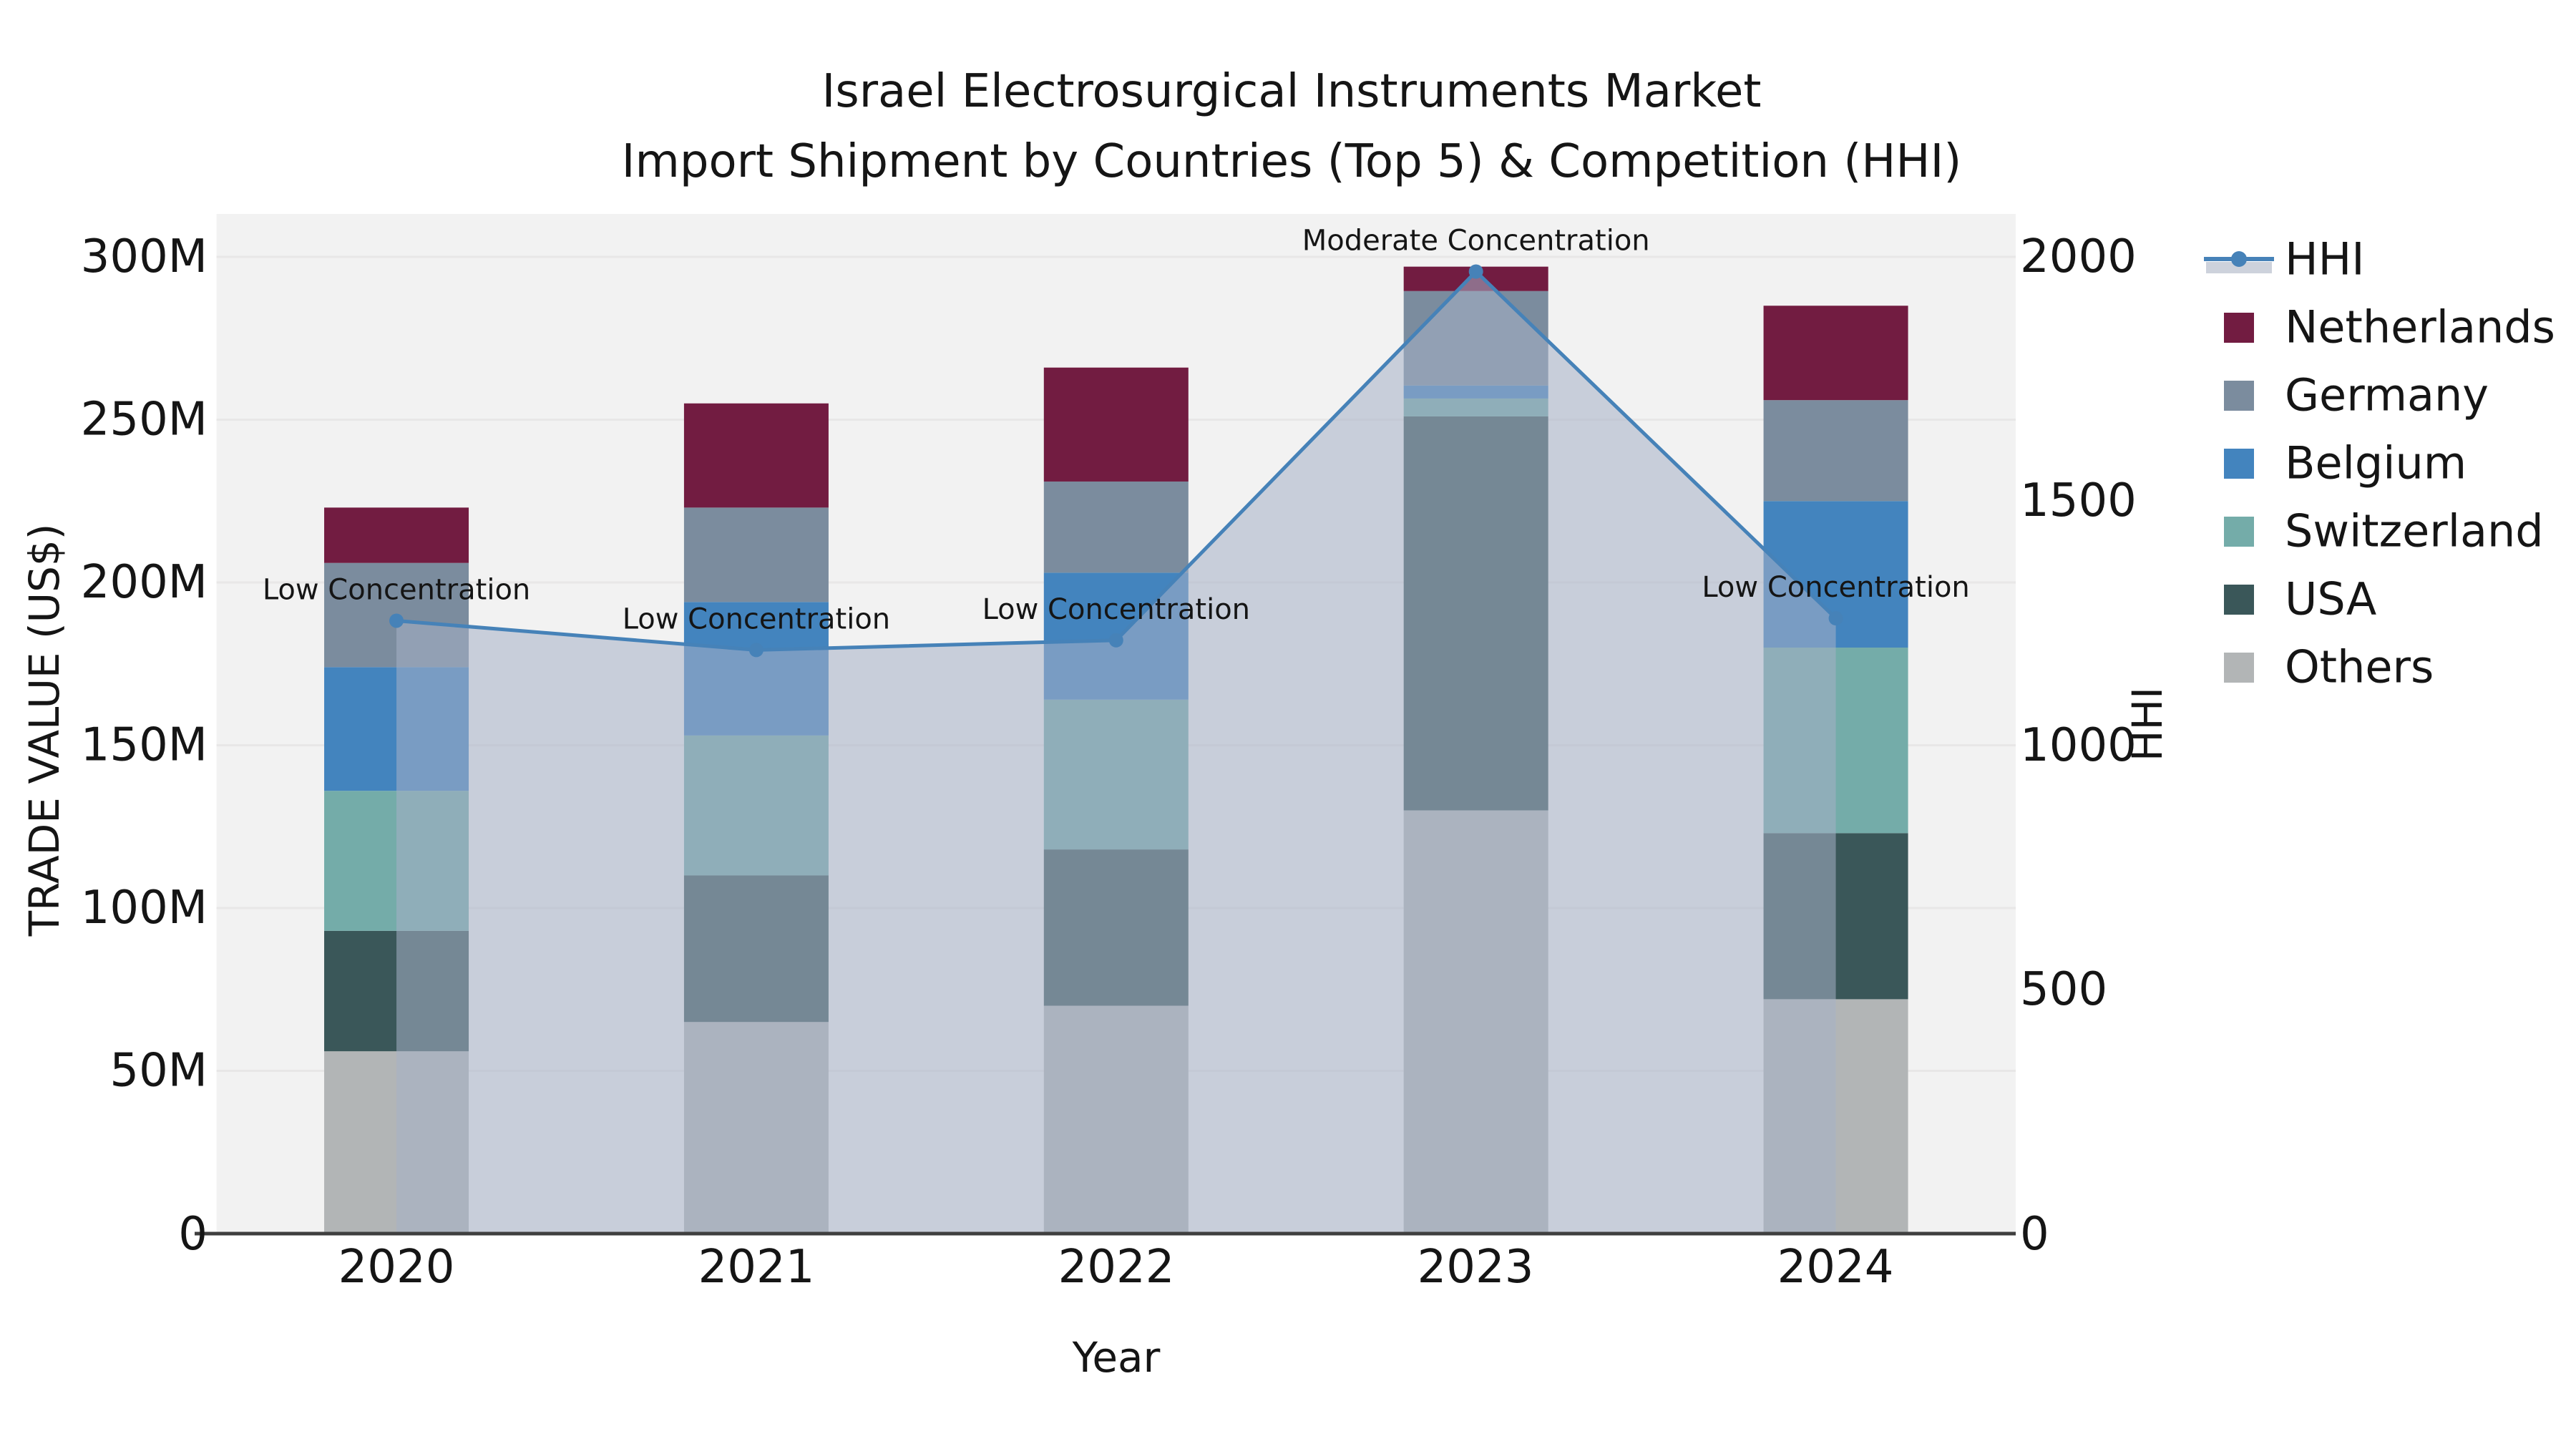 The width and height of the screenshot is (2576, 1449). I want to click on hhi-marker-2021, so click(755, 650).